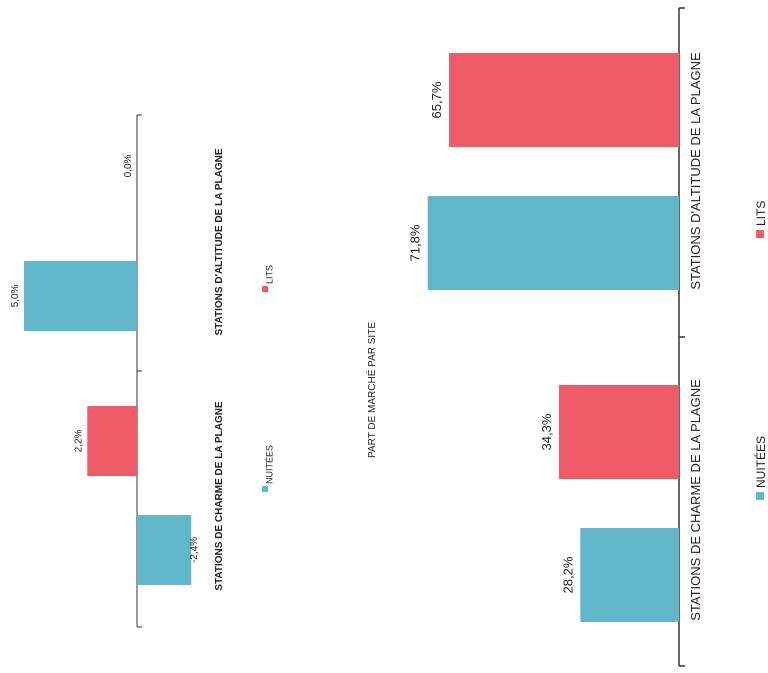 This screenshot has width=768, height=673. What do you see at coordinates (219, 241) in the screenshot?
I see `left-category-label-altitude: STATIONS D'ALTITUDE DE LA PLAGNE` at bounding box center [219, 241].